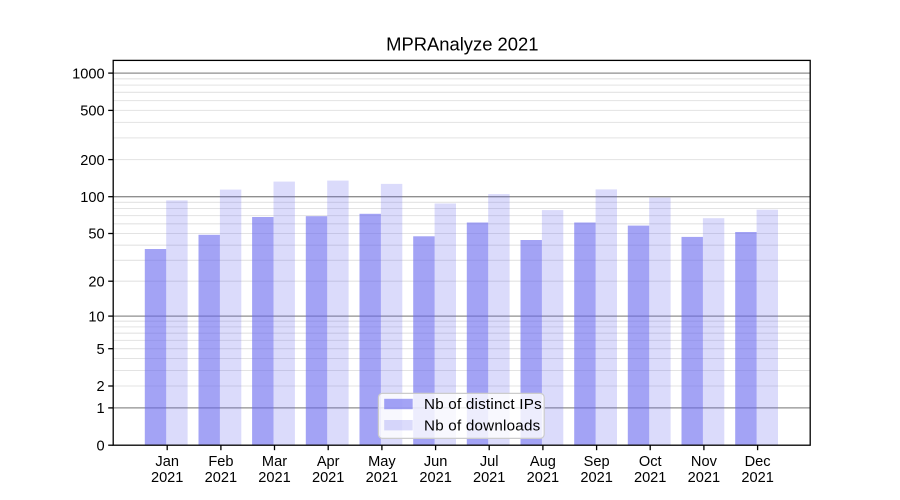 The image size is (900, 500). I want to click on svg-text: Jun, so click(436, 462).